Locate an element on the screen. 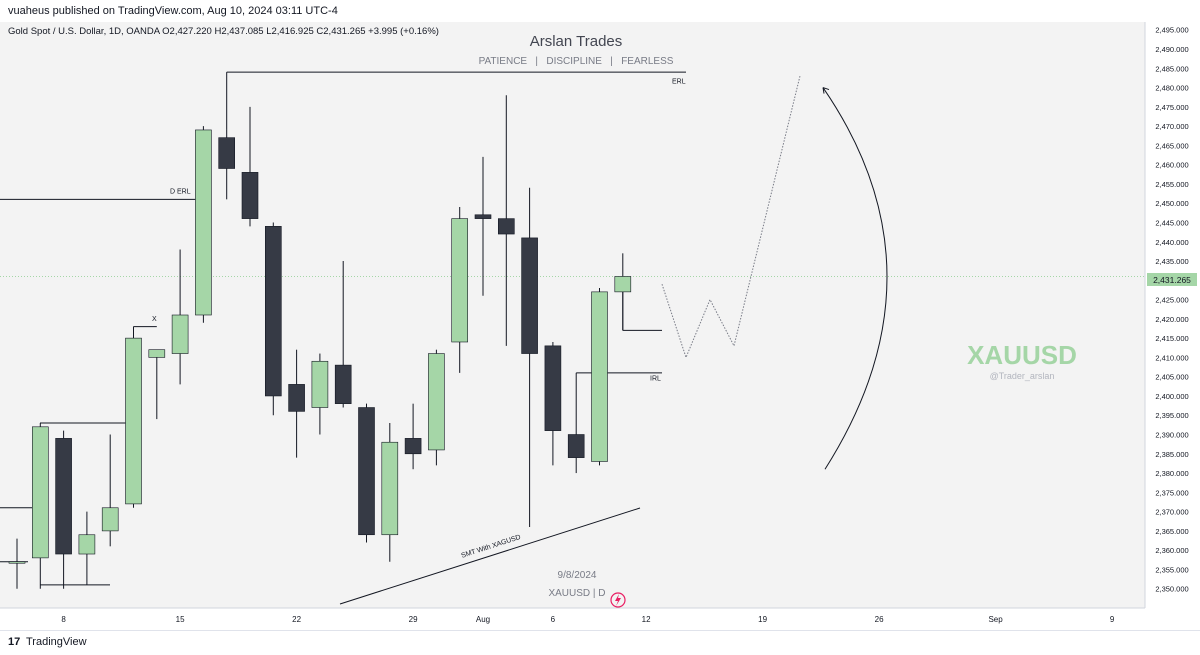  time-axis-panel is located at coordinates (572, 619).